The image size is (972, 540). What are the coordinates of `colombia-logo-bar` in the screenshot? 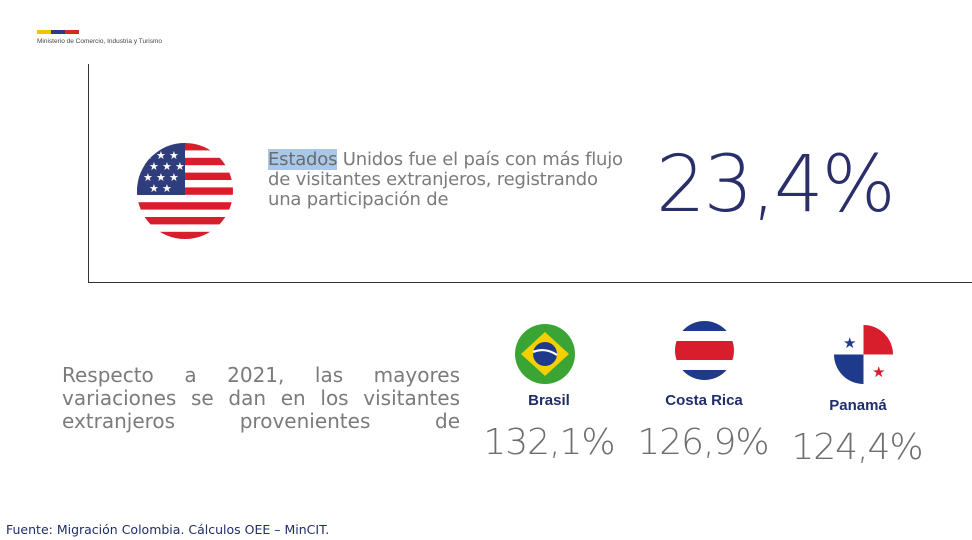 It's located at (58, 32).